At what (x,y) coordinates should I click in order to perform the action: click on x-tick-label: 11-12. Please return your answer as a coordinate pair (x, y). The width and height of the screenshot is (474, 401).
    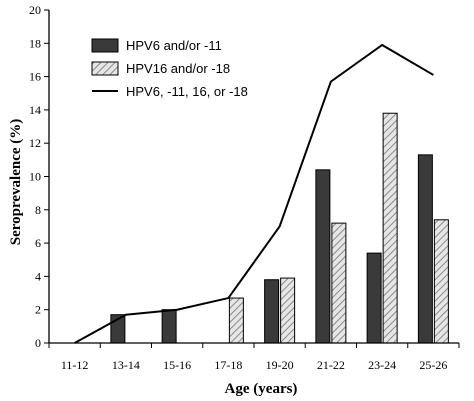
    Looking at the image, I should click on (75, 365).